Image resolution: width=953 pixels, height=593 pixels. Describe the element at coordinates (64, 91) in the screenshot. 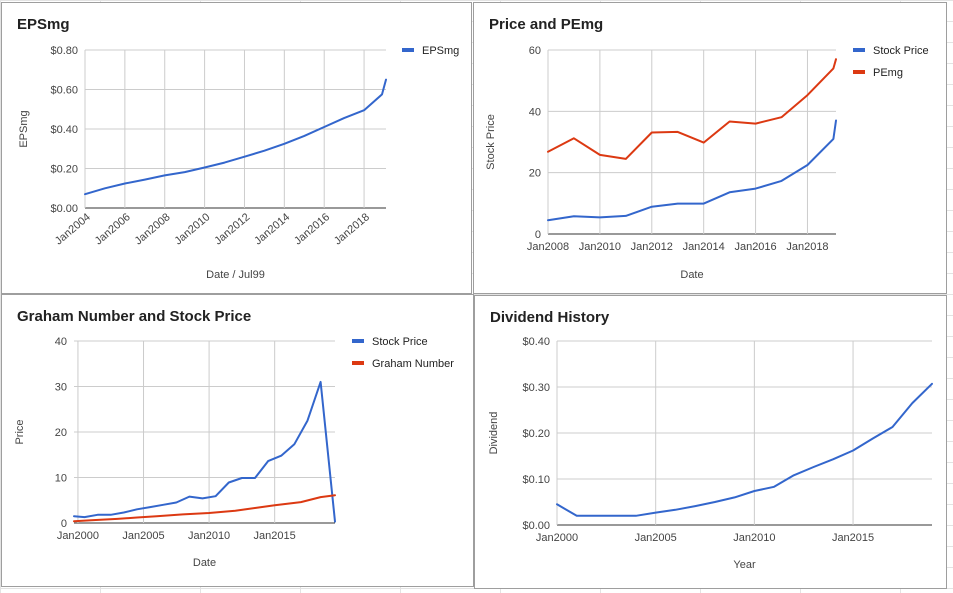

I see `y-tick-label: $0.60` at that location.